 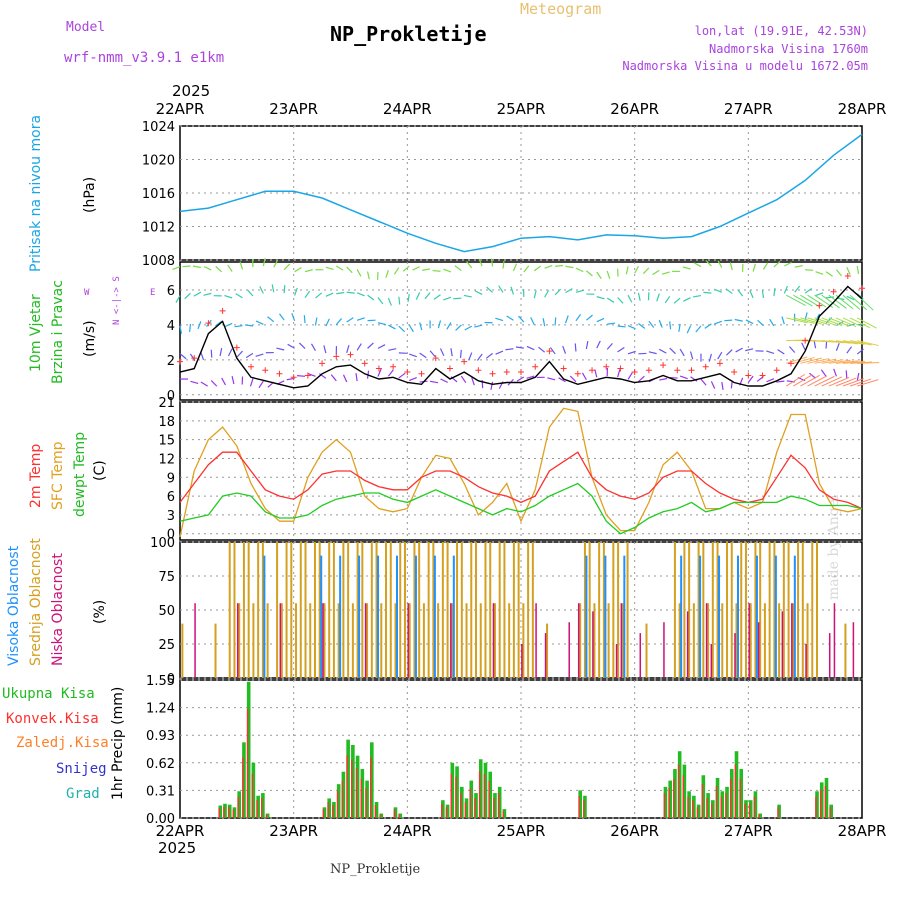 What do you see at coordinates (171, 326) in the screenshot?
I see `y-tick-label: 4` at bounding box center [171, 326].